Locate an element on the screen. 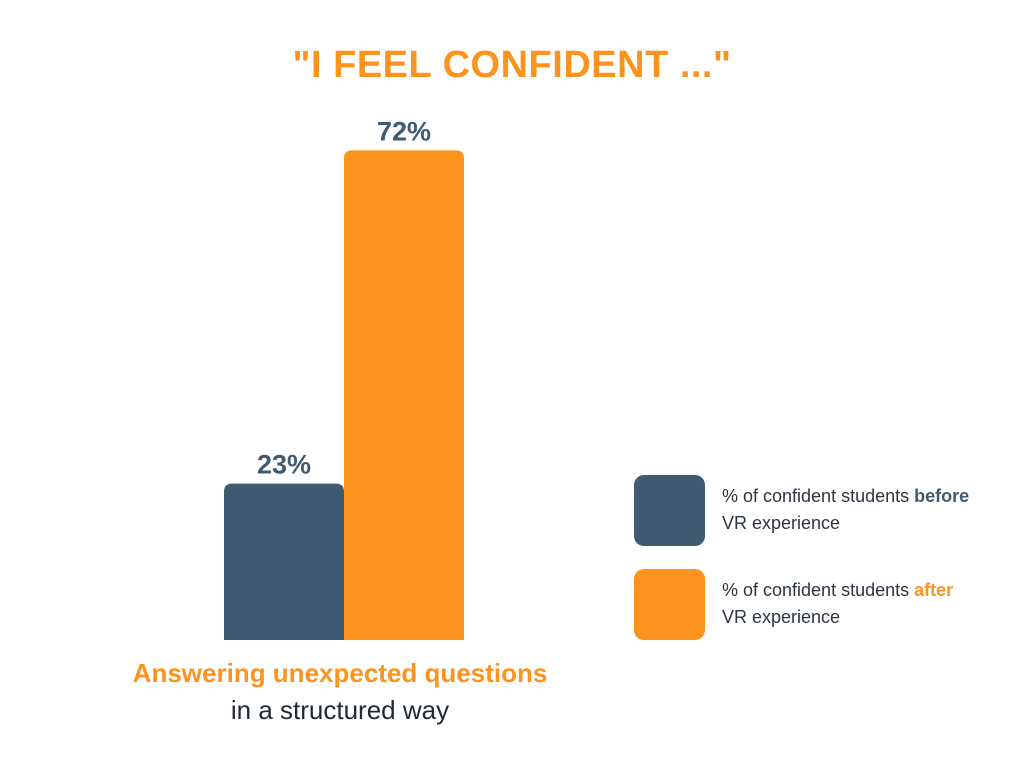 The width and height of the screenshot is (1024, 768). legend-prefix-before: % of confident students is located at coordinates (818, 496).